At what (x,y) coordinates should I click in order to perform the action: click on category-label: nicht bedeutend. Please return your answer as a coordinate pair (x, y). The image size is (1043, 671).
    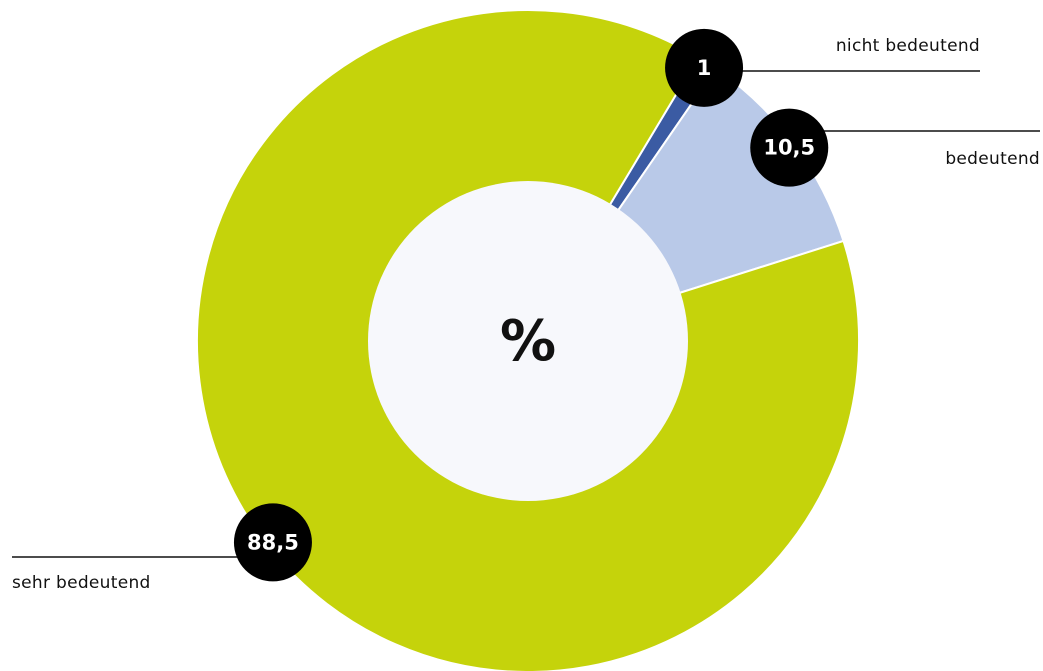
    Looking at the image, I should click on (908, 46).